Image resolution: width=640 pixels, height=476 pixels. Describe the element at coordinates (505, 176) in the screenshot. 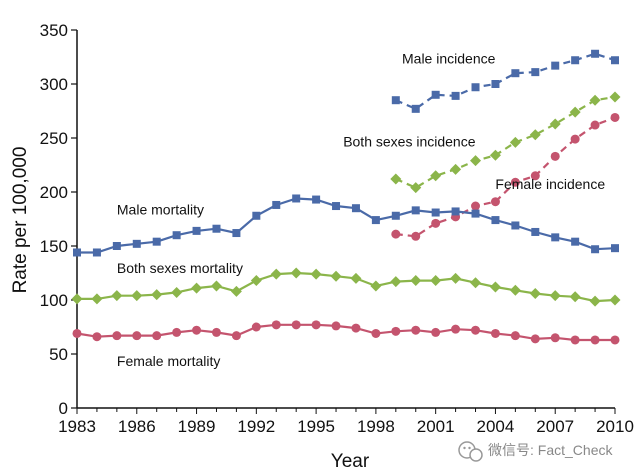

I see `series-female-incidence` at that location.